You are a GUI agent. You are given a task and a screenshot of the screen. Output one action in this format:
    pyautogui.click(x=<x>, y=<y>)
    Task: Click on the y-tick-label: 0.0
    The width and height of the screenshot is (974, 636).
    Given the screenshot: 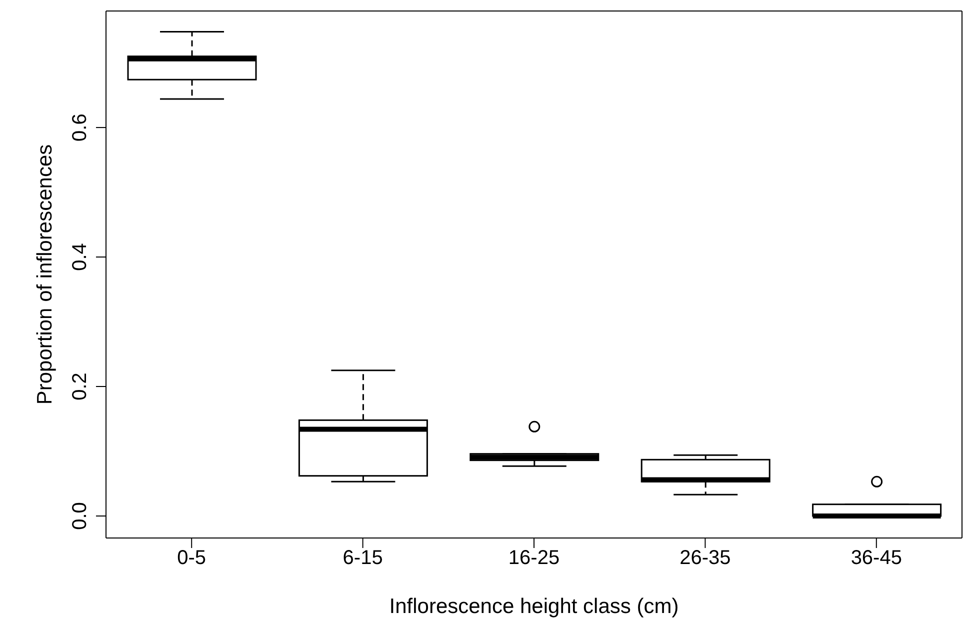 What is the action you would take?
    pyautogui.click(x=80, y=516)
    